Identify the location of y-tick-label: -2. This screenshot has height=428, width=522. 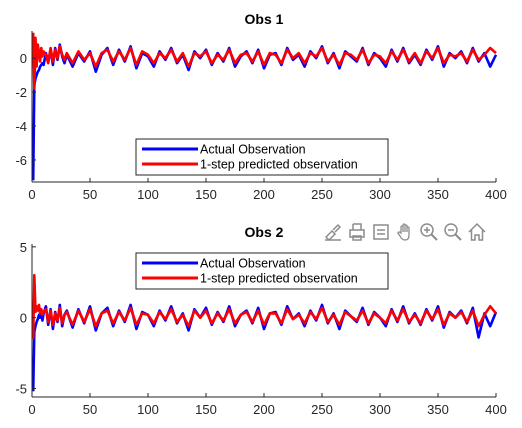
(21, 92).